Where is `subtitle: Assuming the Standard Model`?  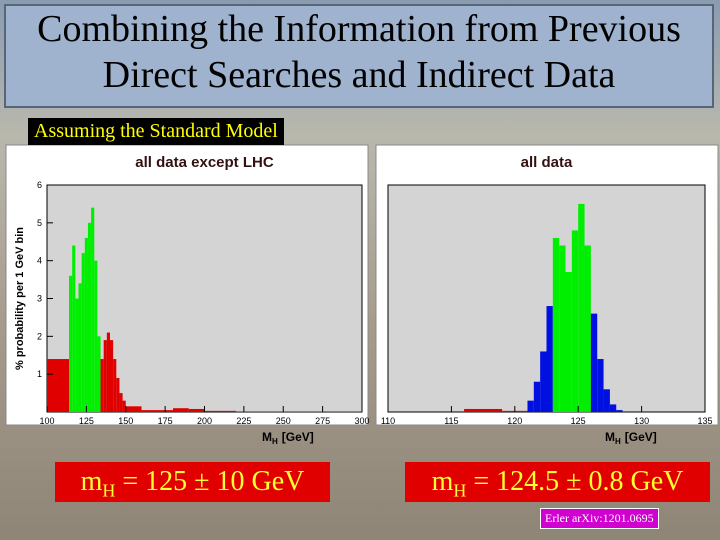 subtitle: Assuming the Standard Model is located at coordinates (156, 131).